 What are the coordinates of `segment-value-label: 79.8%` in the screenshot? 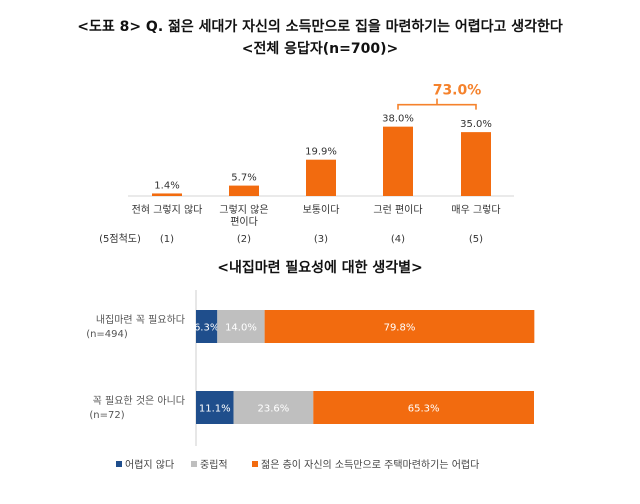 It's located at (400, 328).